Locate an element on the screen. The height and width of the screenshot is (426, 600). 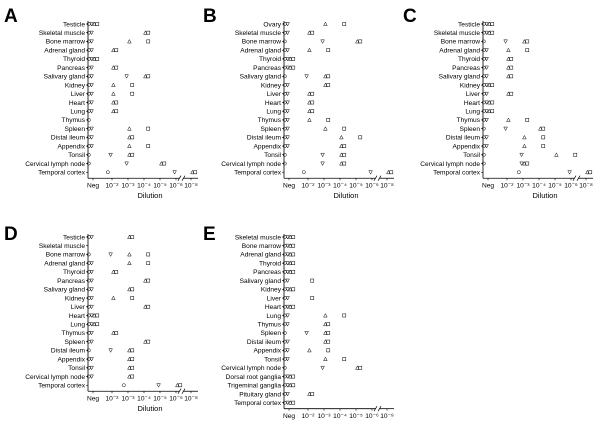
tissue-label: Lung is located at coordinates (77, 112).